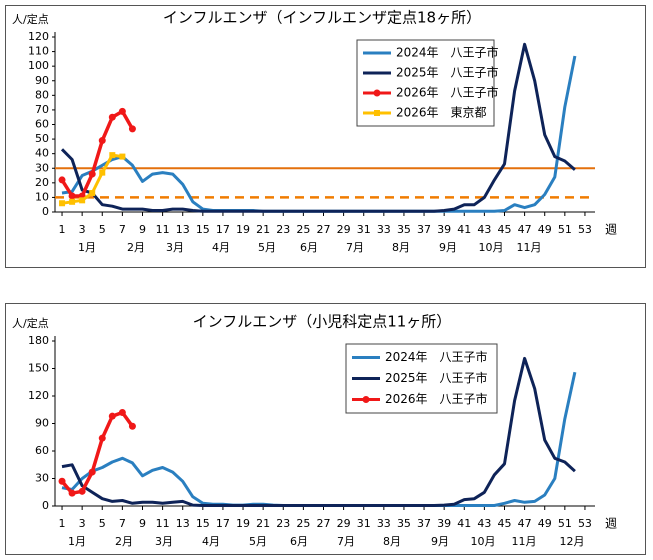  I want to click on x-tick-label: 45, so click(504, 523).